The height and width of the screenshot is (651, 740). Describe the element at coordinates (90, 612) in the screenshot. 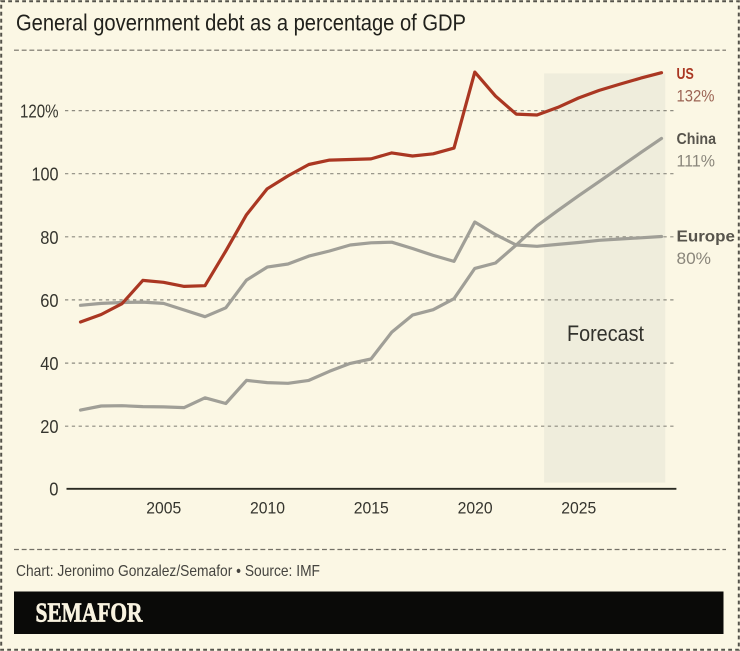

I see `svg-text: SEMAFOR` at that location.